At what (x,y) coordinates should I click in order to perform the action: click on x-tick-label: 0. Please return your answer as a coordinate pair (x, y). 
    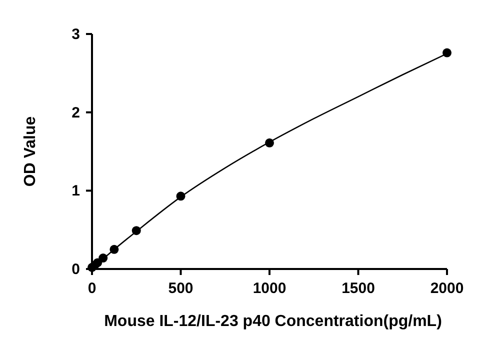
    Looking at the image, I should click on (92, 288).